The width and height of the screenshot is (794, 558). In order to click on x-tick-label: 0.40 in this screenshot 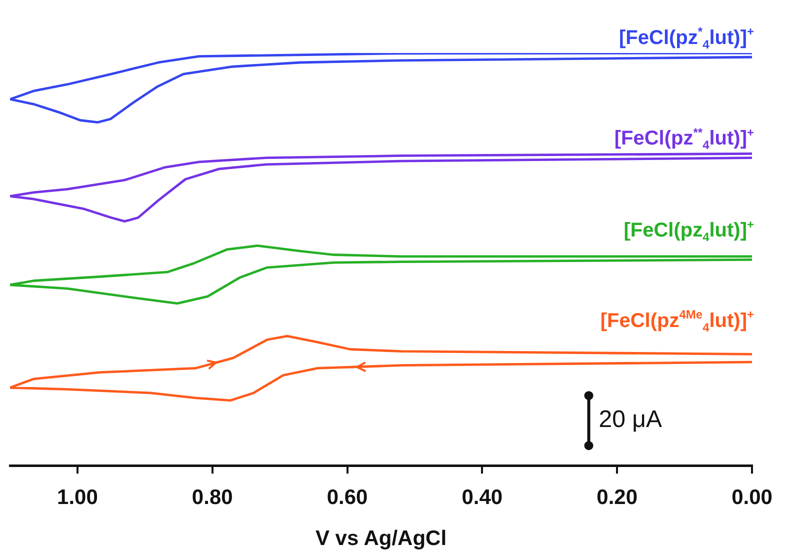, I will do `click(482, 497)`.